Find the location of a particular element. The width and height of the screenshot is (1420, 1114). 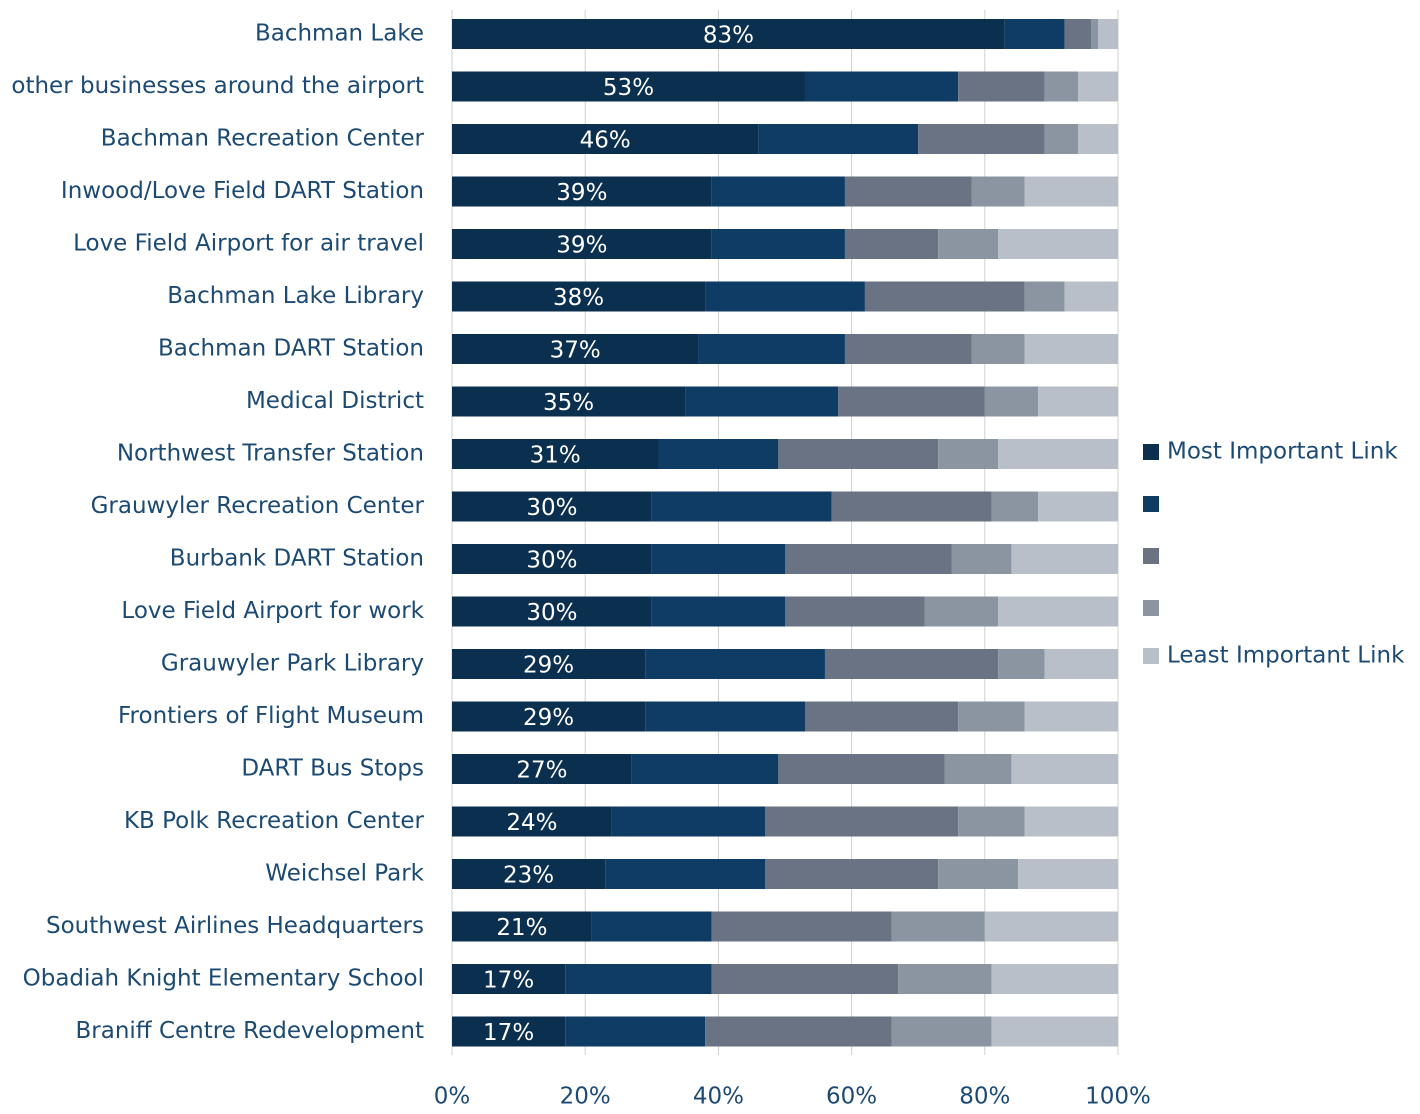

data-label: 23% is located at coordinates (528, 876).